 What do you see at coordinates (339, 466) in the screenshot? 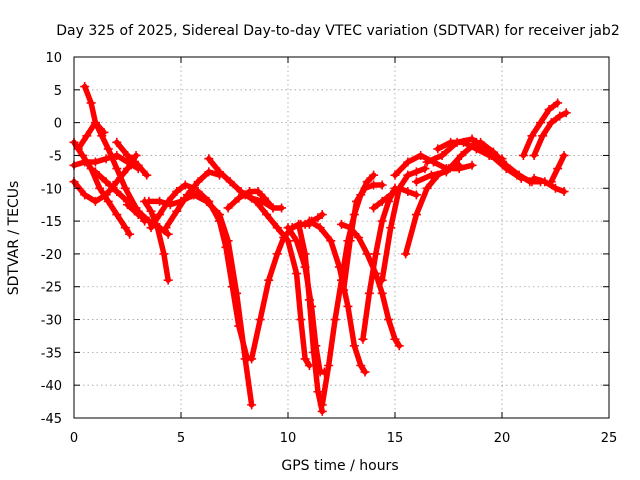
I see `x-axis-label: GPS time / hours` at bounding box center [339, 466].